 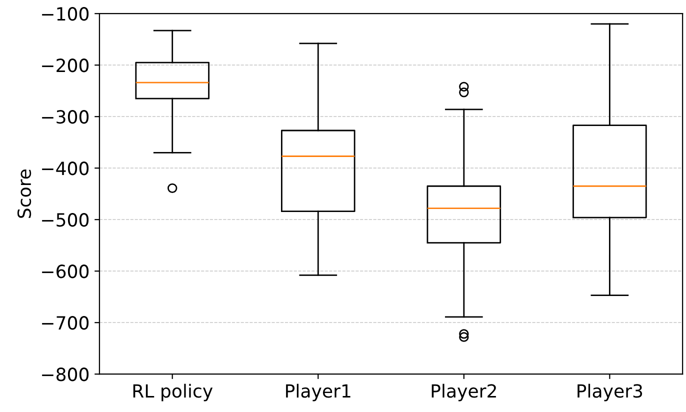 I want to click on x-tick-label: RL policy, so click(x=173, y=393).